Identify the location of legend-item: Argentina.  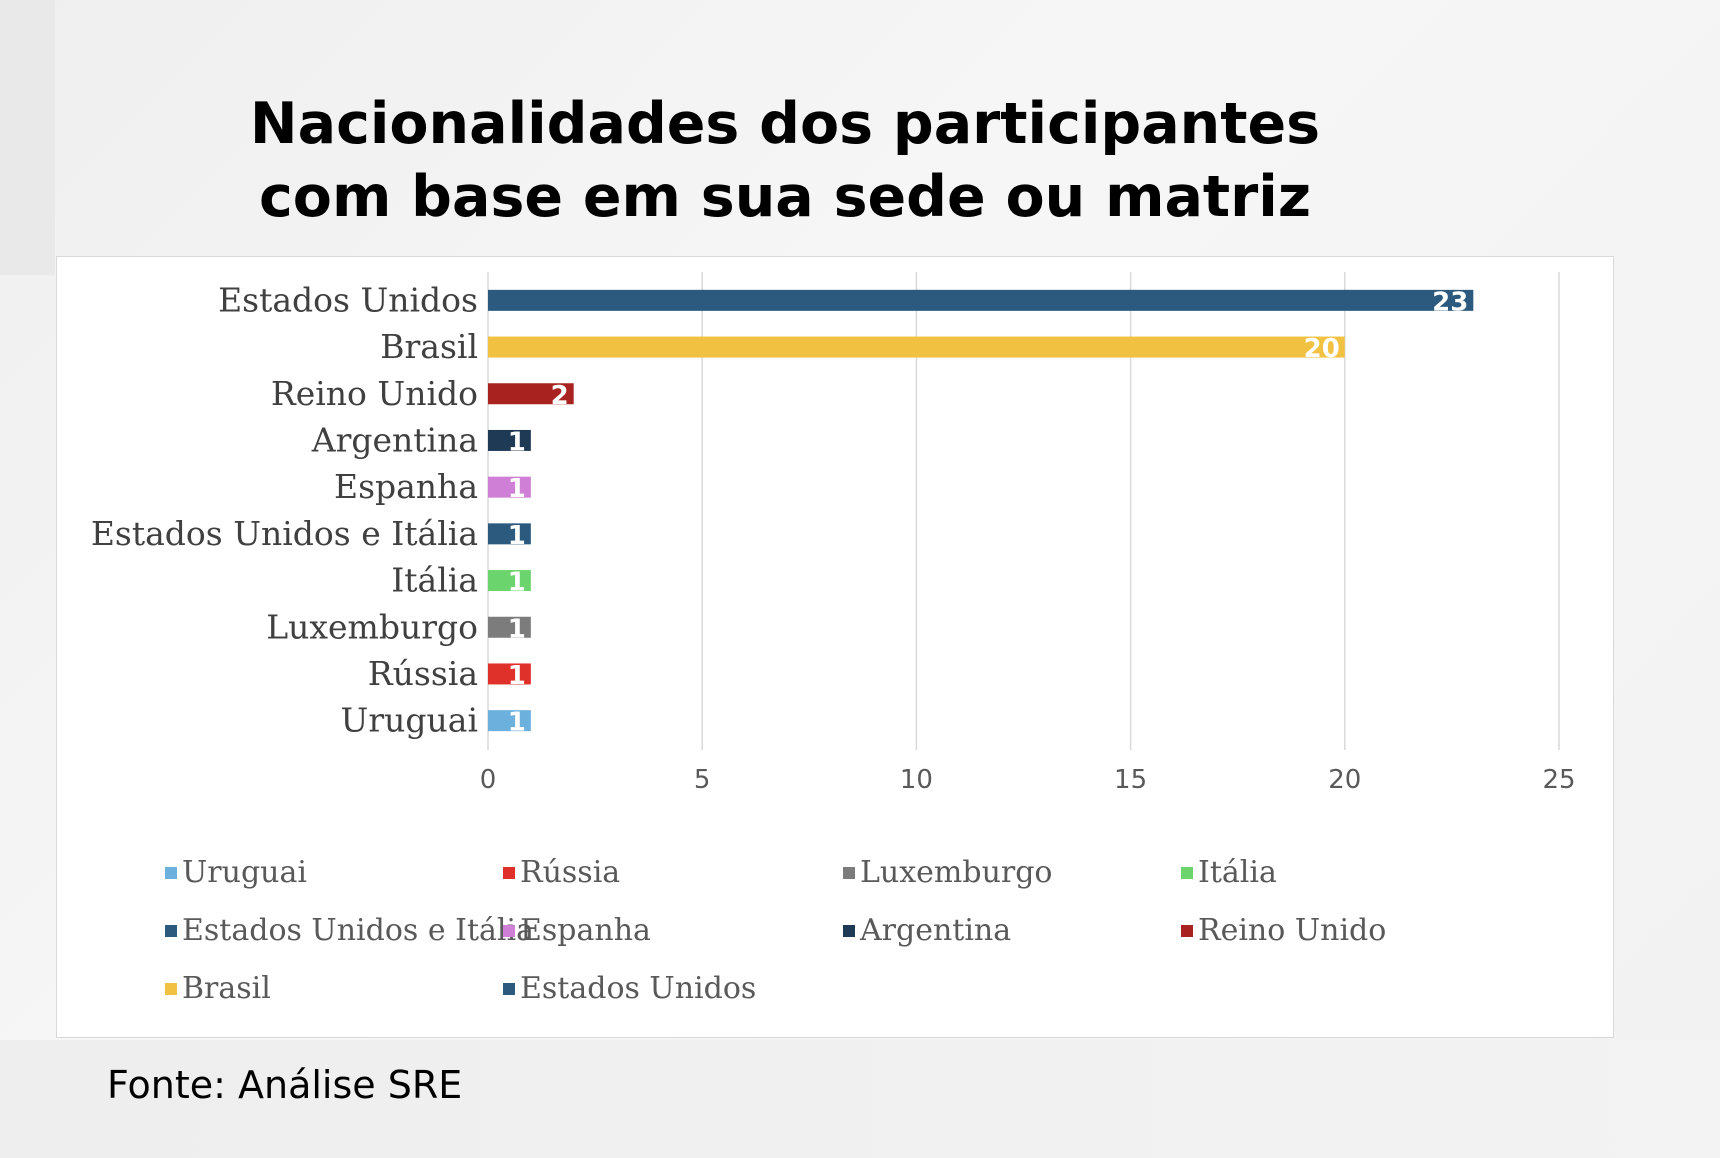
(927, 930).